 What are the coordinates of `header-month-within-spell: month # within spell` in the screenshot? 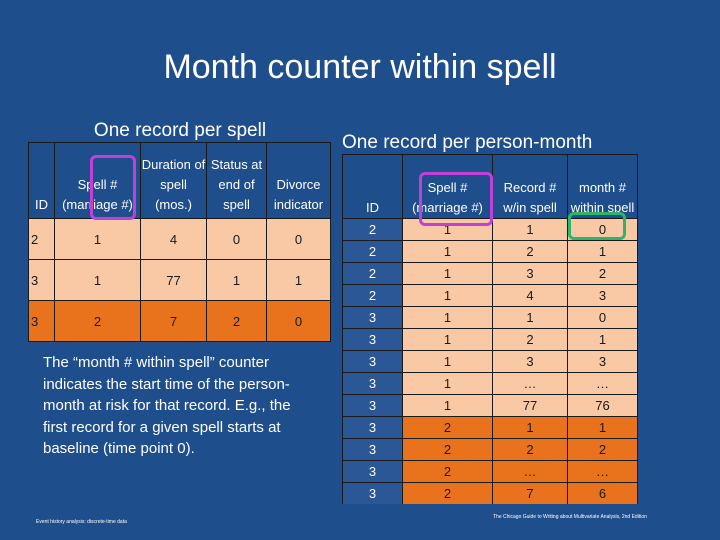 It's located at (602, 186).